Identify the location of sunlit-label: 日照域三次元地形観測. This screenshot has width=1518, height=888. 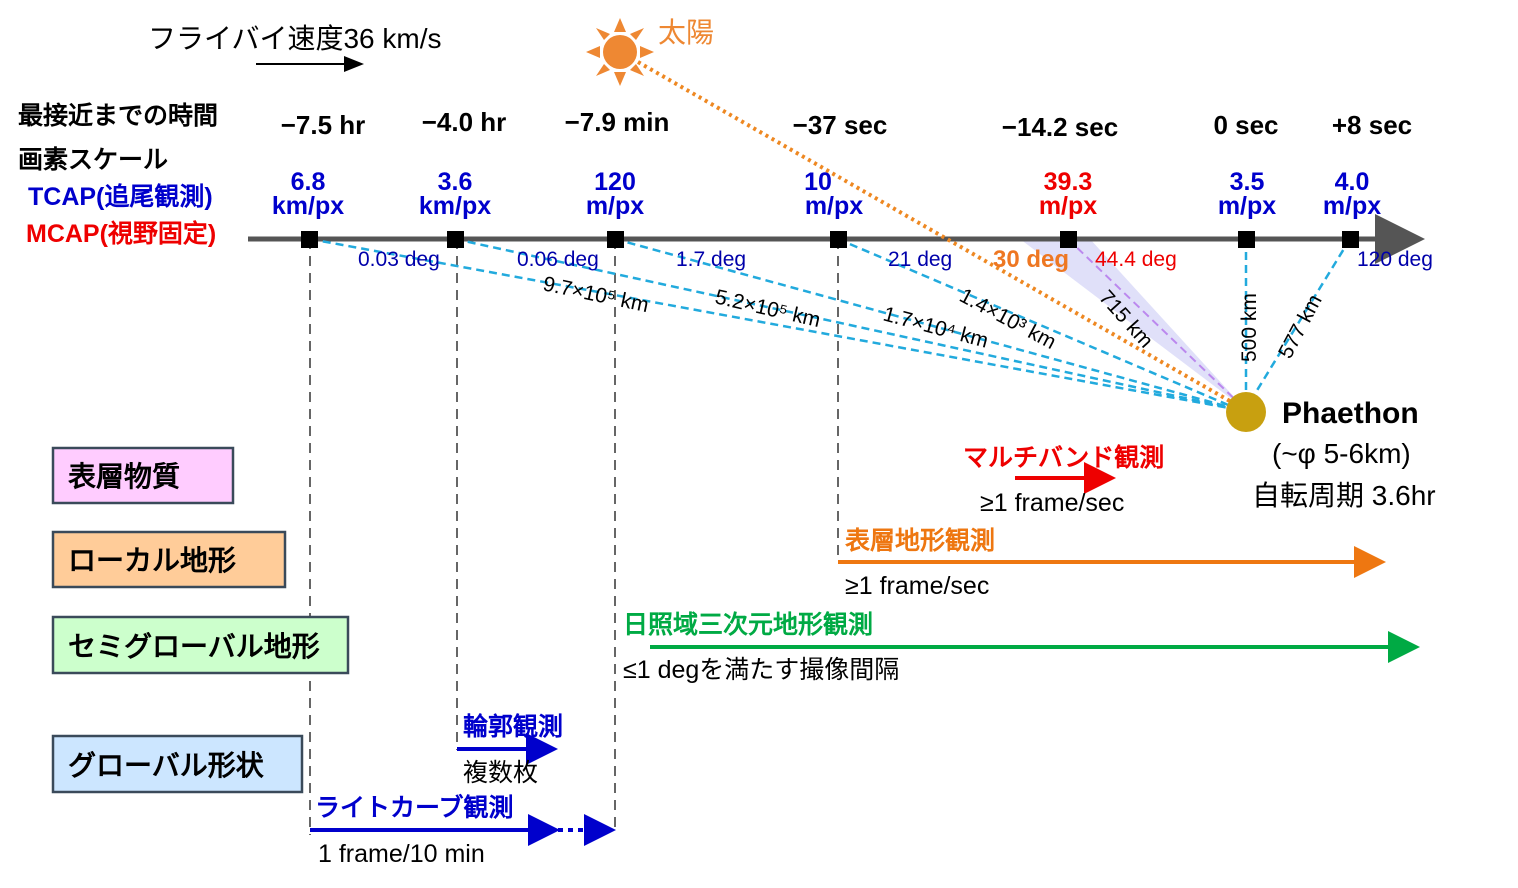
(748, 624).